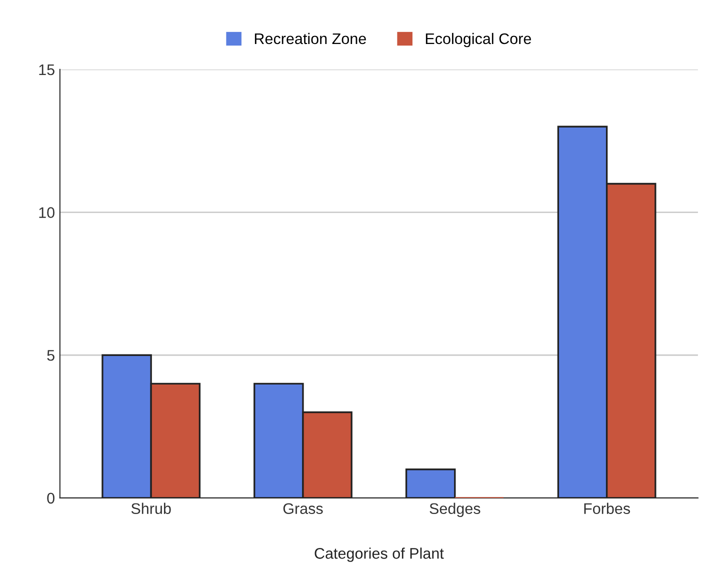 The height and width of the screenshot is (579, 705). I want to click on x-axis-title: Categories of Plant, so click(379, 555).